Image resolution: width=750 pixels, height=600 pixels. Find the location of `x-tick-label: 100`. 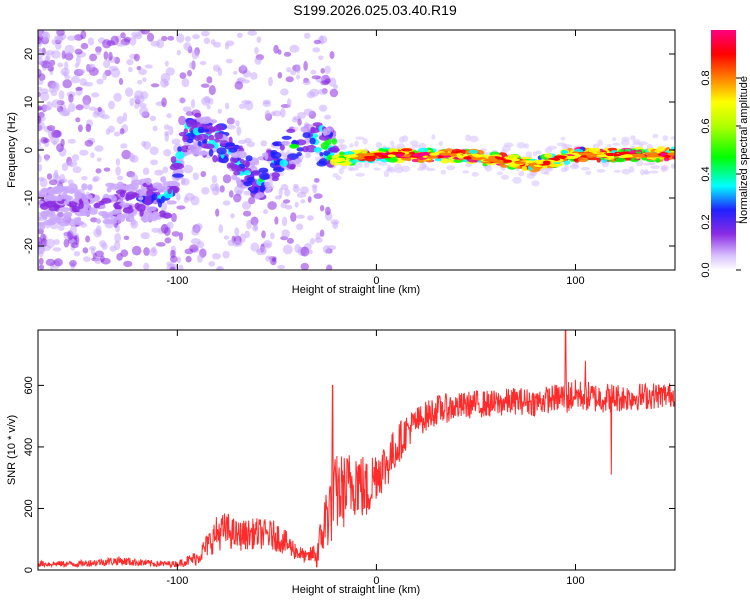

x-tick-label: 100 is located at coordinates (575, 281).